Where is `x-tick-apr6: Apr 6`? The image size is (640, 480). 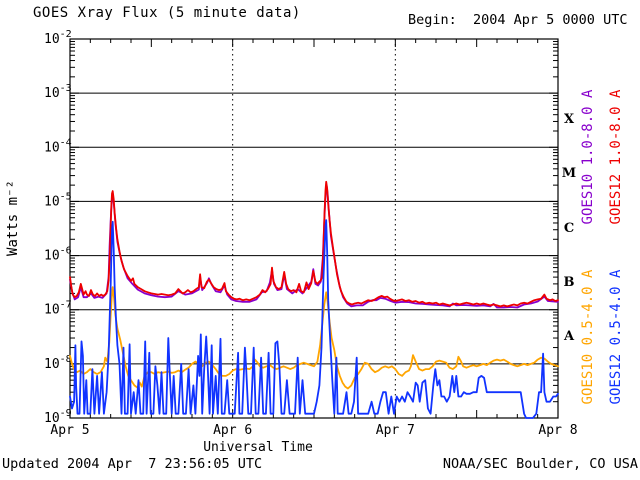
x-tick-apr6: Apr 6 is located at coordinates (233, 430).